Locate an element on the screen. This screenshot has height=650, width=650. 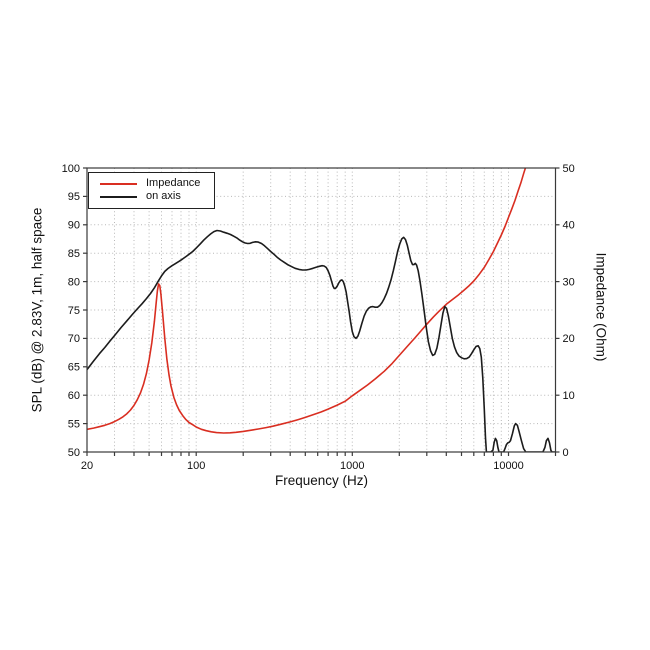
svg-text: 85 is located at coordinates (74, 254).